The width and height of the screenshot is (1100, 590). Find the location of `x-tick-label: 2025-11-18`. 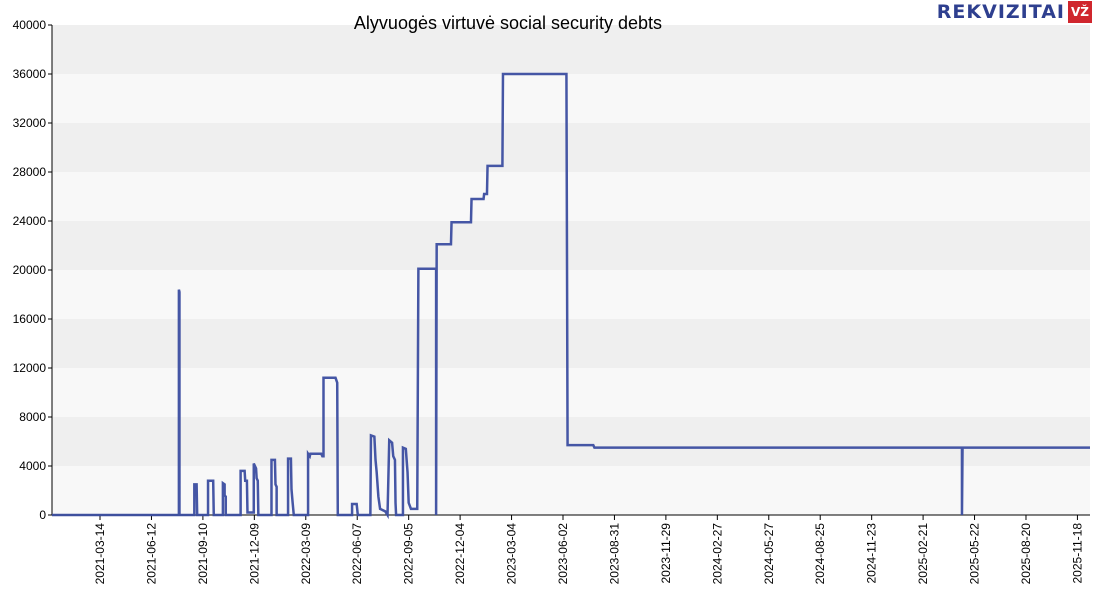

x-tick-label: 2025-11-18 is located at coordinates (1077, 553).